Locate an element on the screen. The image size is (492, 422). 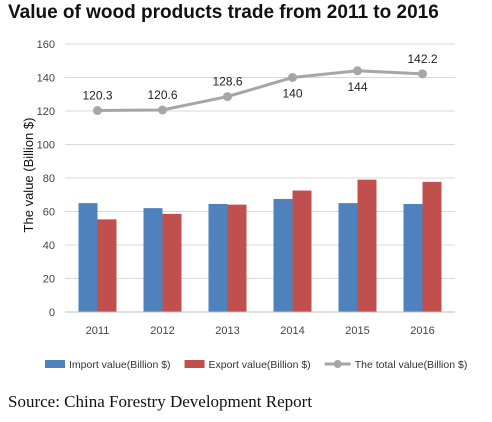
x-tick-label: 2015 is located at coordinates (357, 331).